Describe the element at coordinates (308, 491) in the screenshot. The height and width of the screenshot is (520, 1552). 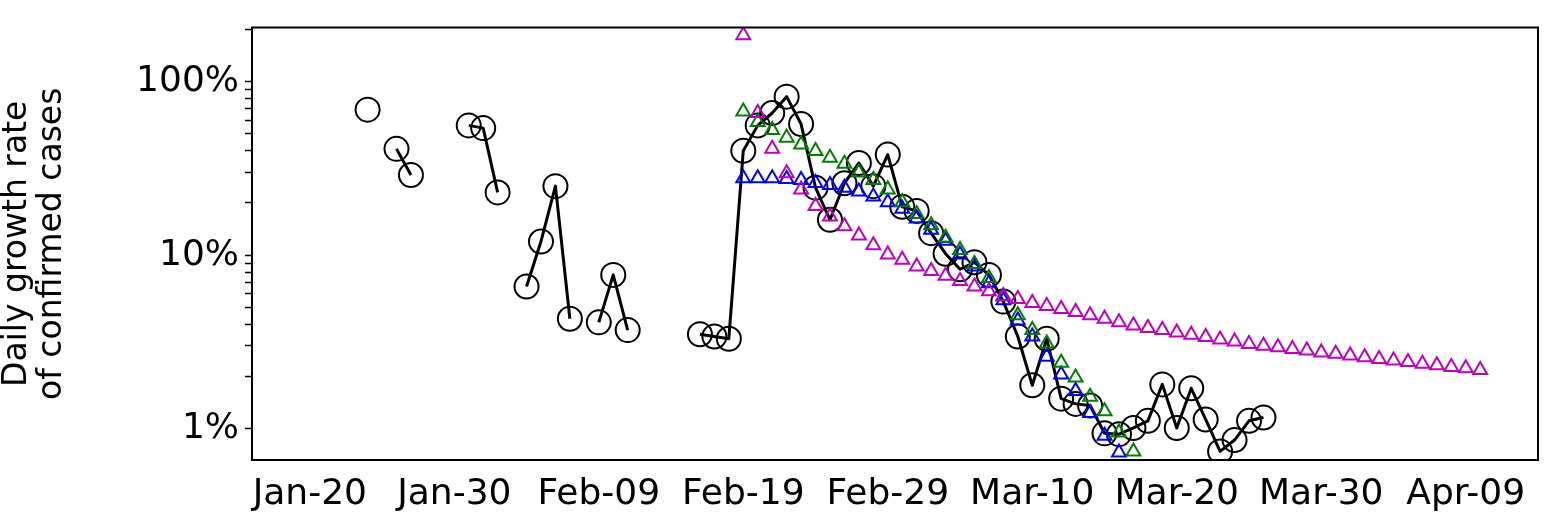
I see `x-tick-label: Jan-20` at that location.